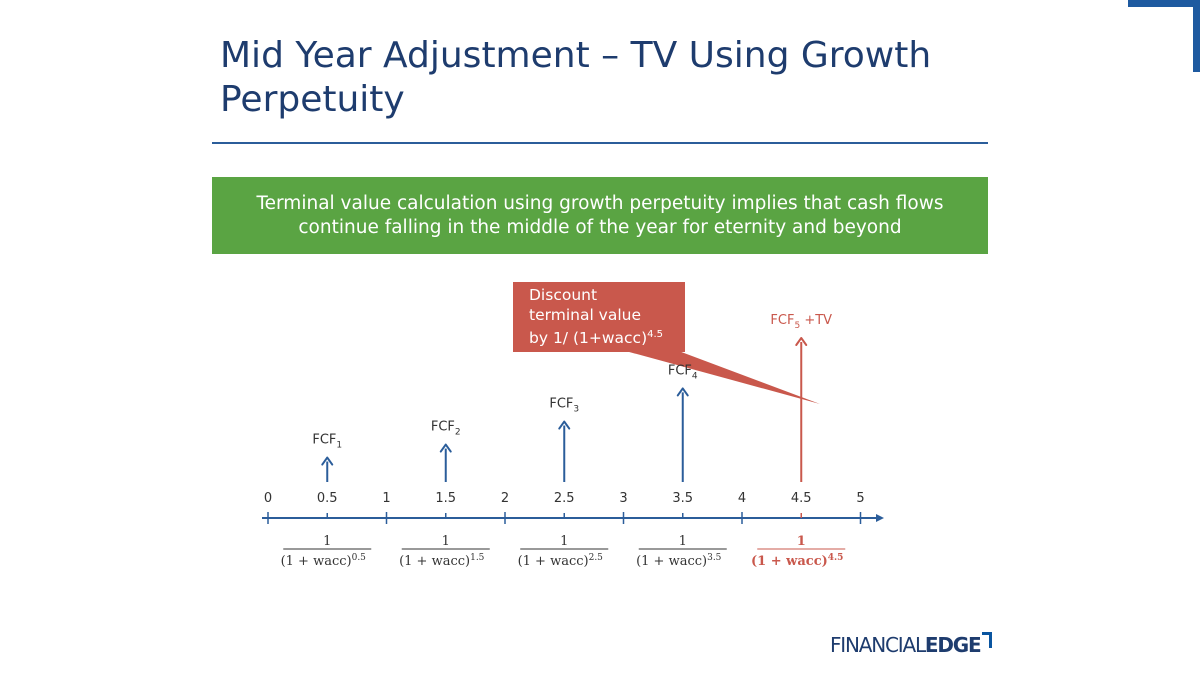 The width and height of the screenshot is (1200, 675). What do you see at coordinates (386, 498) in the screenshot?
I see `year-label-1: 1` at bounding box center [386, 498].